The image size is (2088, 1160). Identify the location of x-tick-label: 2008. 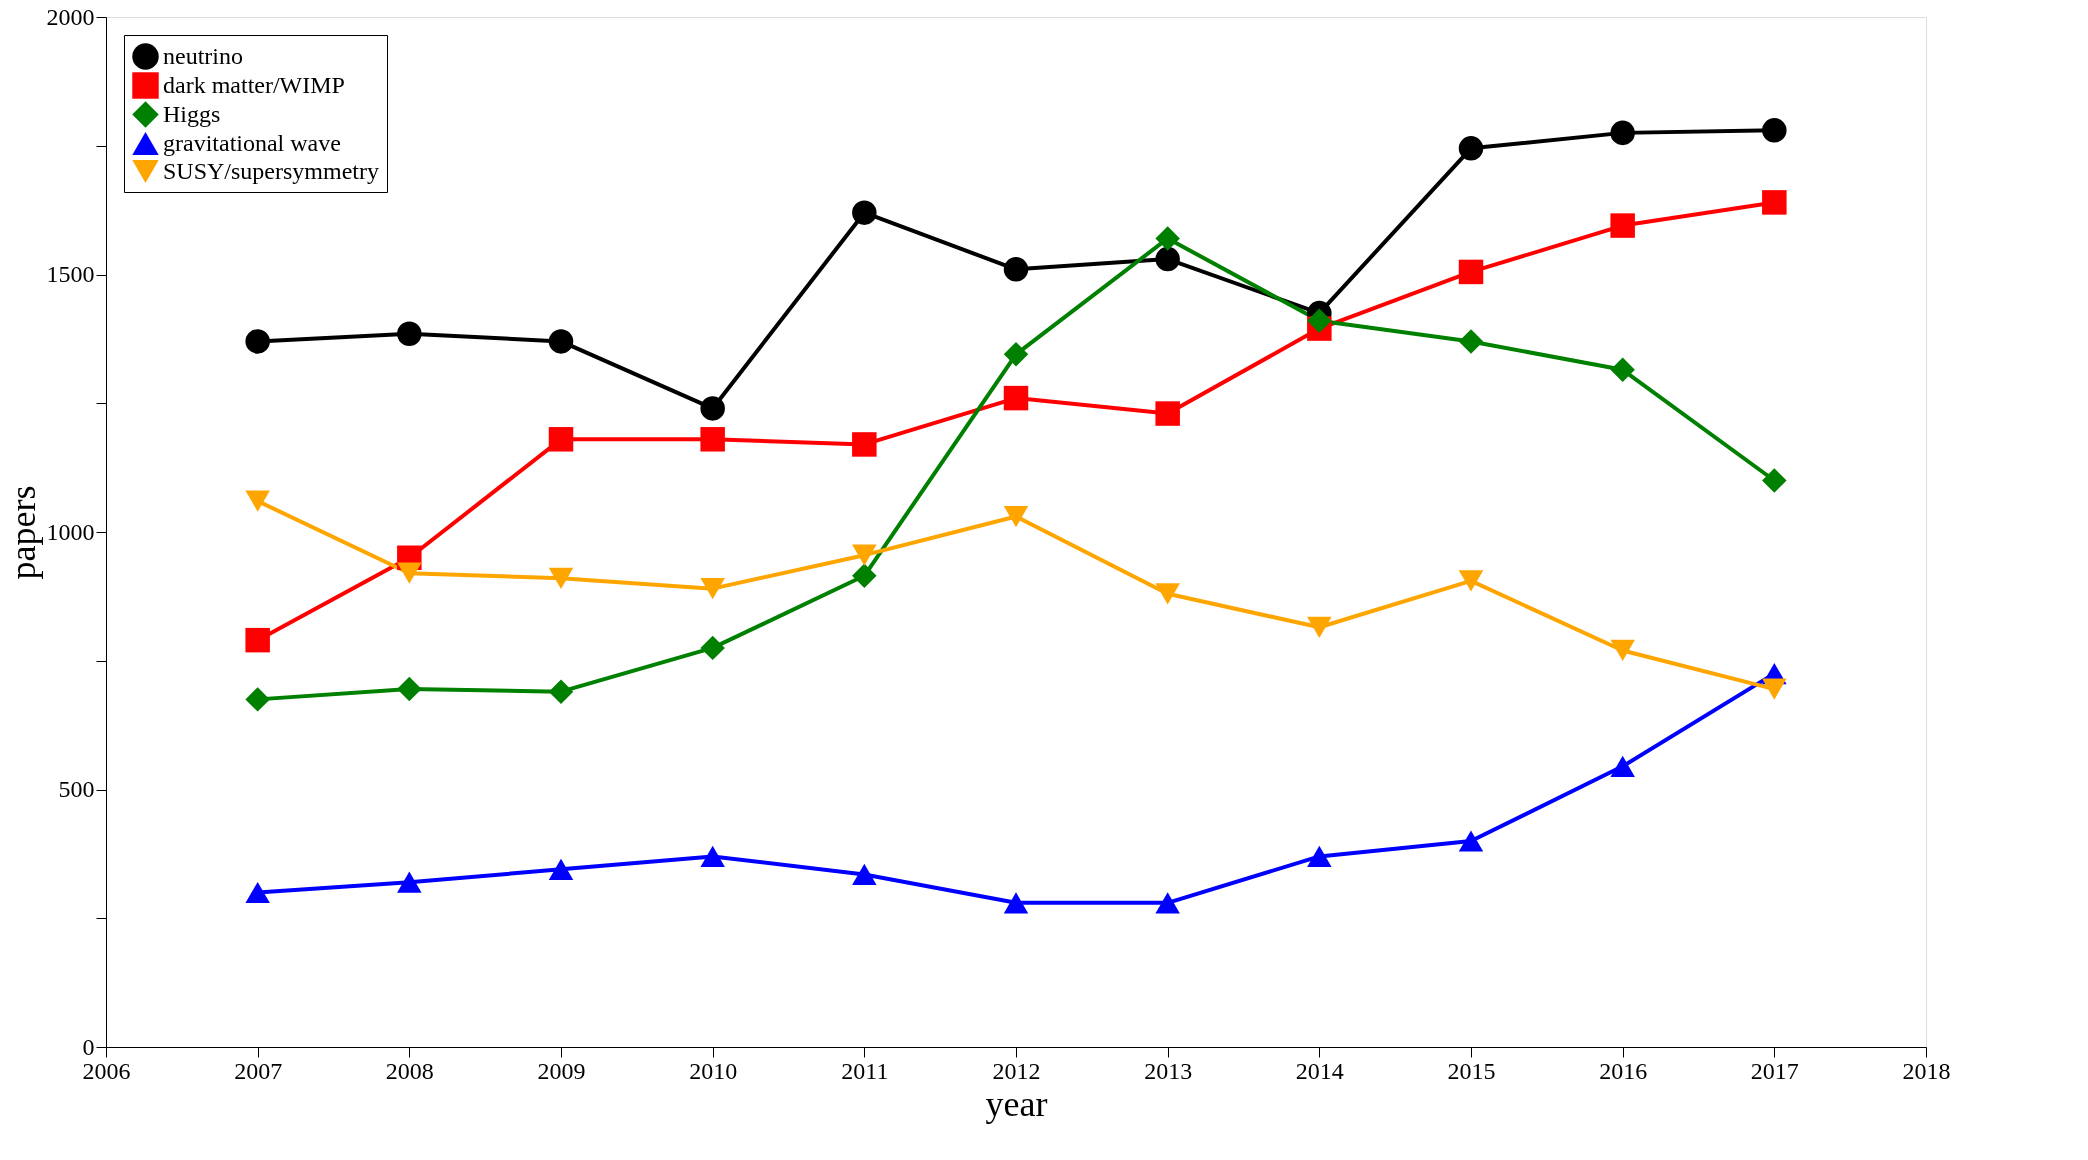
(409, 1070).